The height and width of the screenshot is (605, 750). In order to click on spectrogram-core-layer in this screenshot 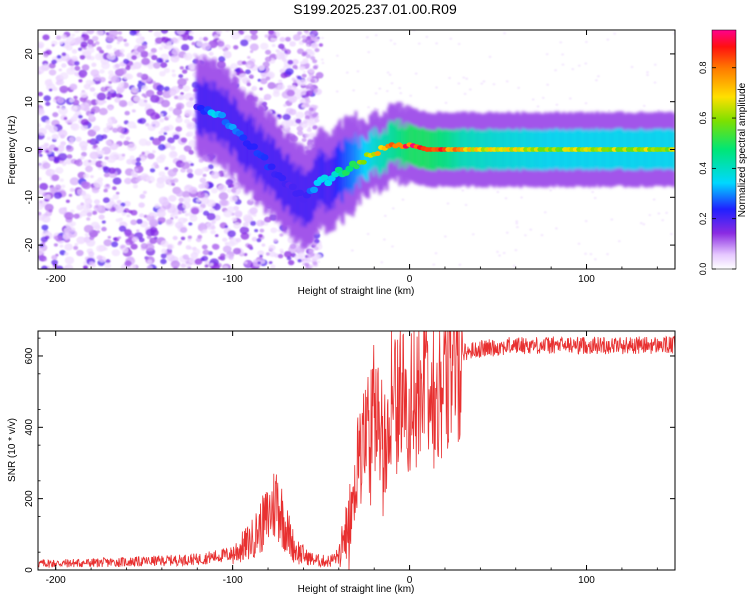, I will do `click(434, 153)`.